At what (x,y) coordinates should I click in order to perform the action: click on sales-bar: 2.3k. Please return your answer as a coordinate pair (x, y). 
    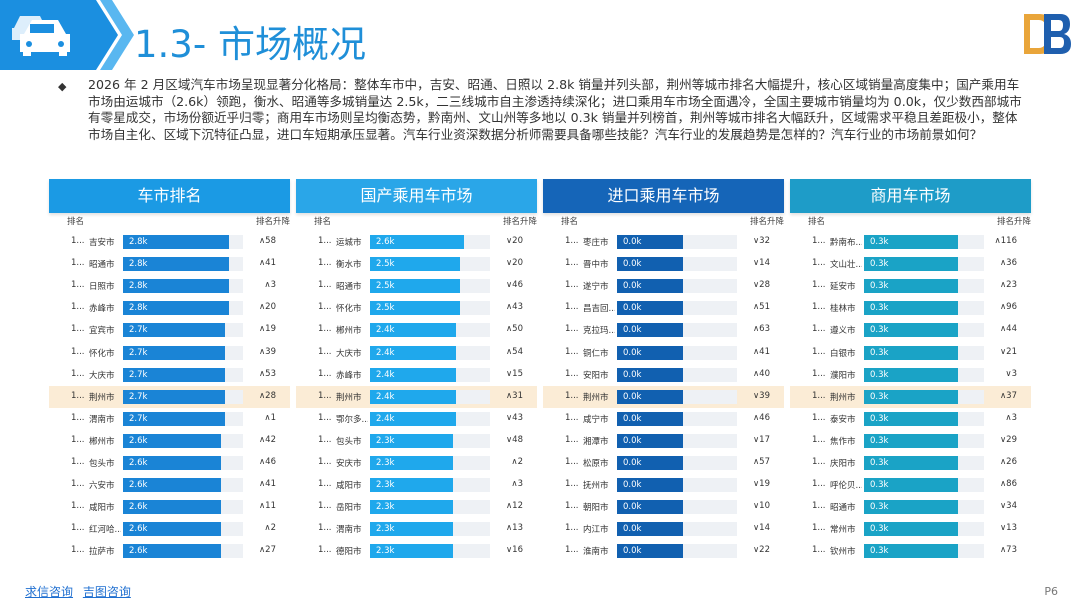
    Looking at the image, I should click on (411, 551).